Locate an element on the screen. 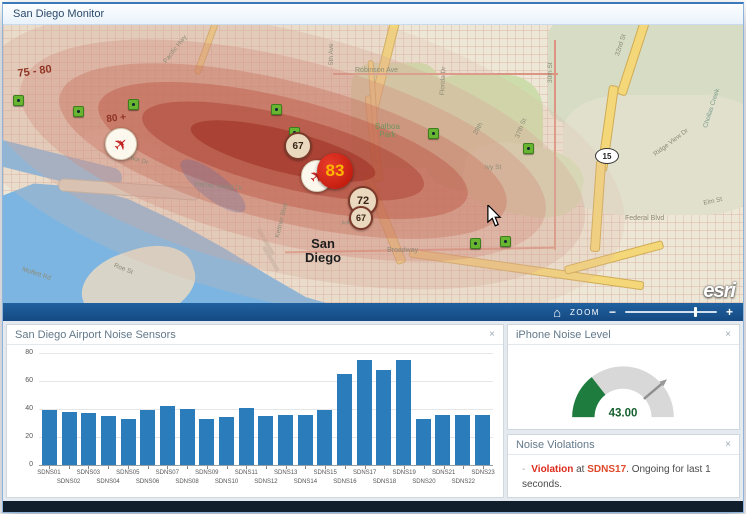 The height and width of the screenshot is (514, 746). zoom-slider is located at coordinates (670, 312).